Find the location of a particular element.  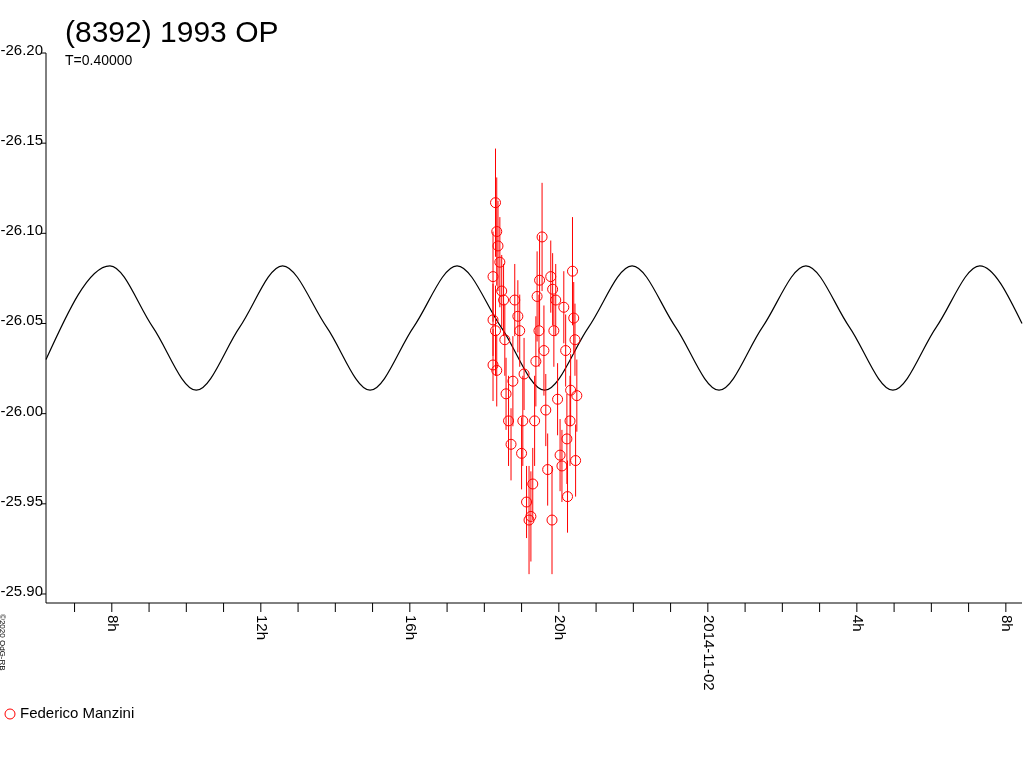

chart-title: (8392) 1993 OP is located at coordinates (172, 31).